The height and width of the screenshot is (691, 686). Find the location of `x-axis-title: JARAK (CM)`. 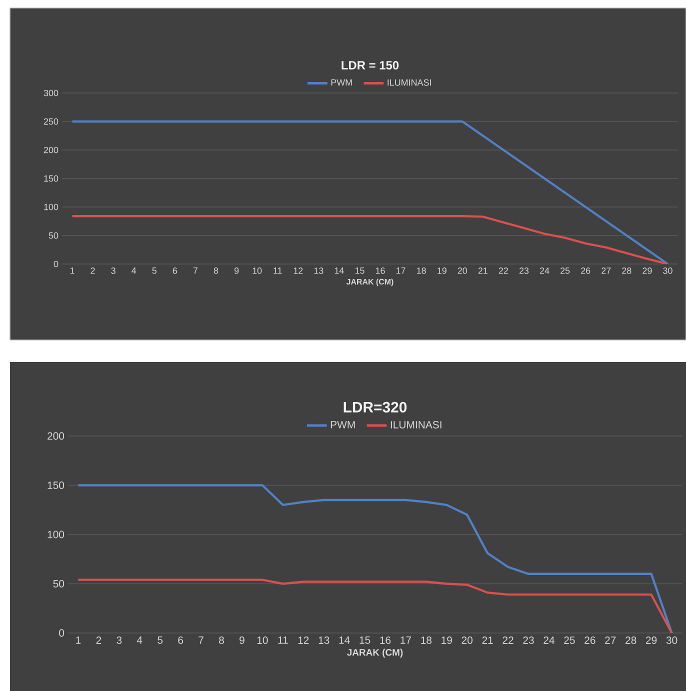

x-axis-title: JARAK (CM) is located at coordinates (375, 653).